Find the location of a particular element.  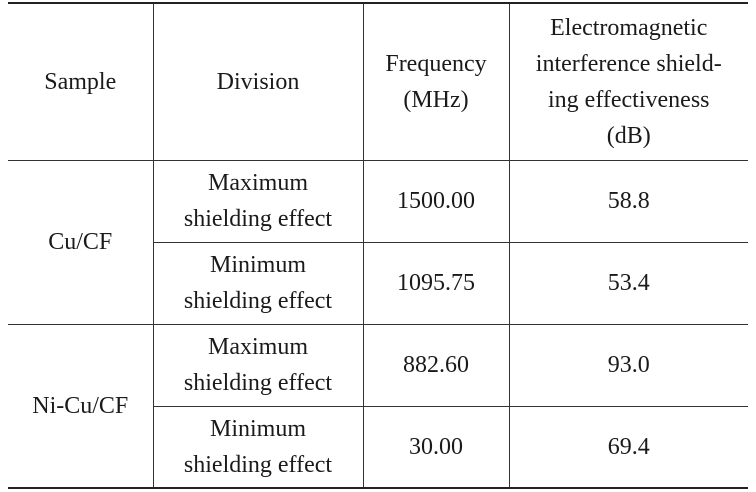

emi-cell: 93.0 is located at coordinates (628, 365).